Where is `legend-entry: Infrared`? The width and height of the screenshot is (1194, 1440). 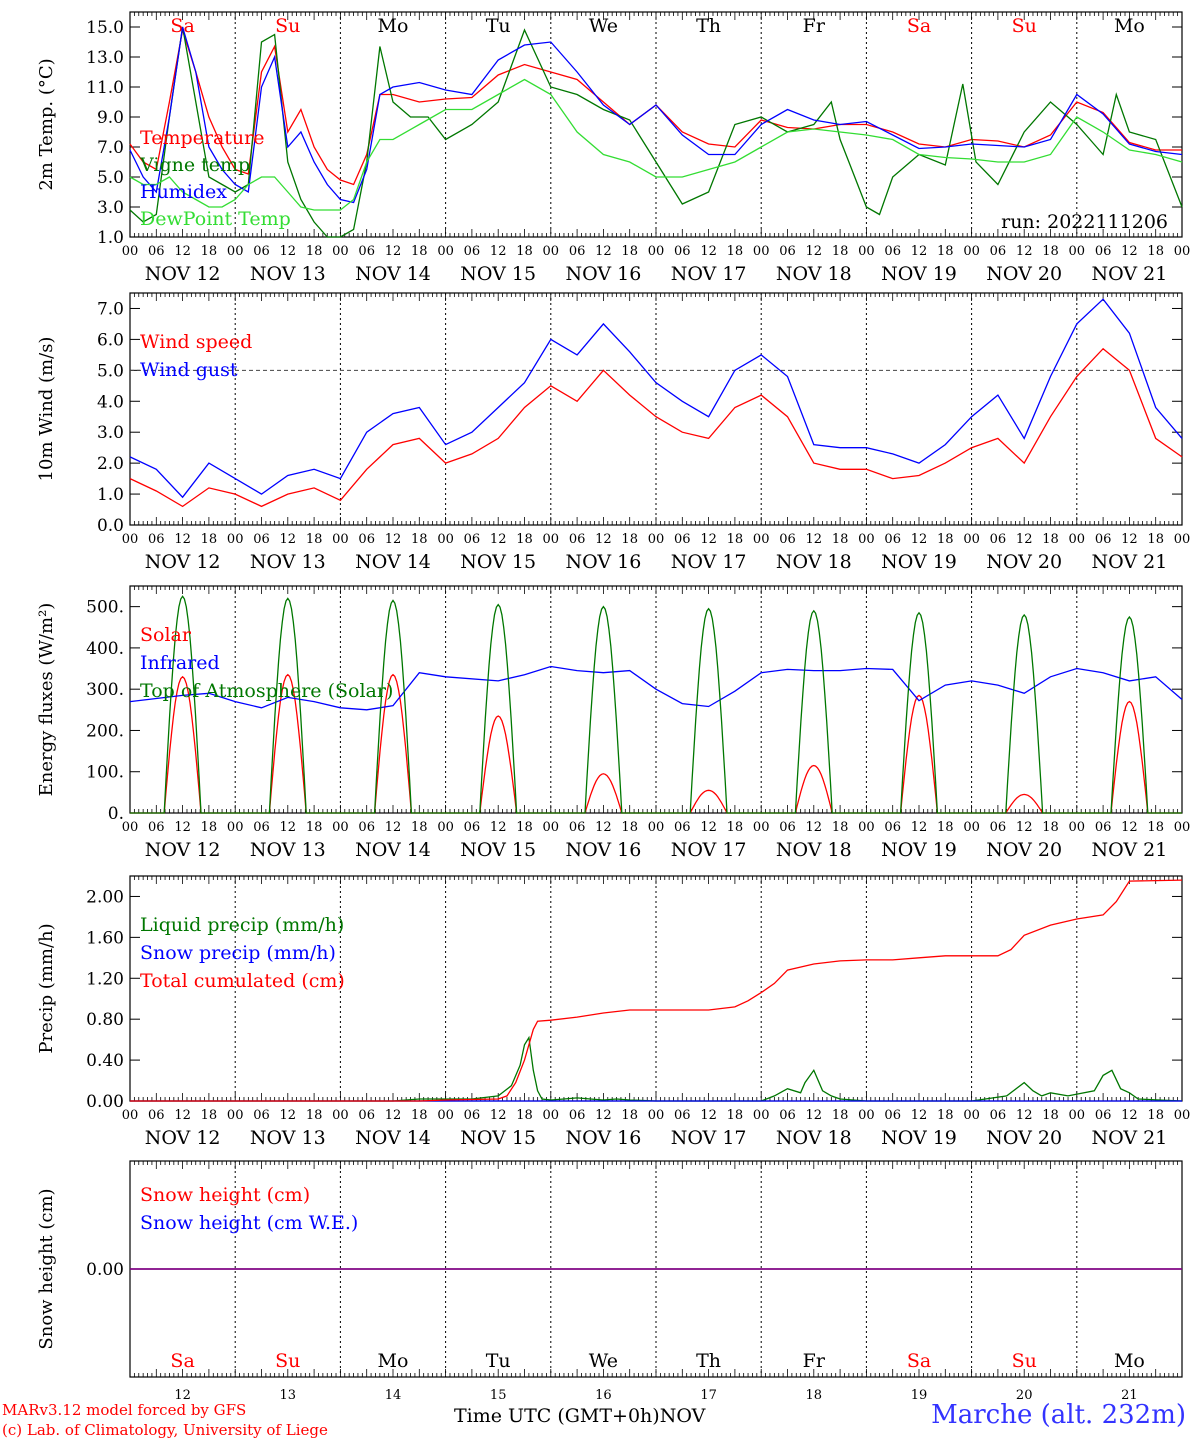
legend-entry: Infrared is located at coordinates (180, 663).